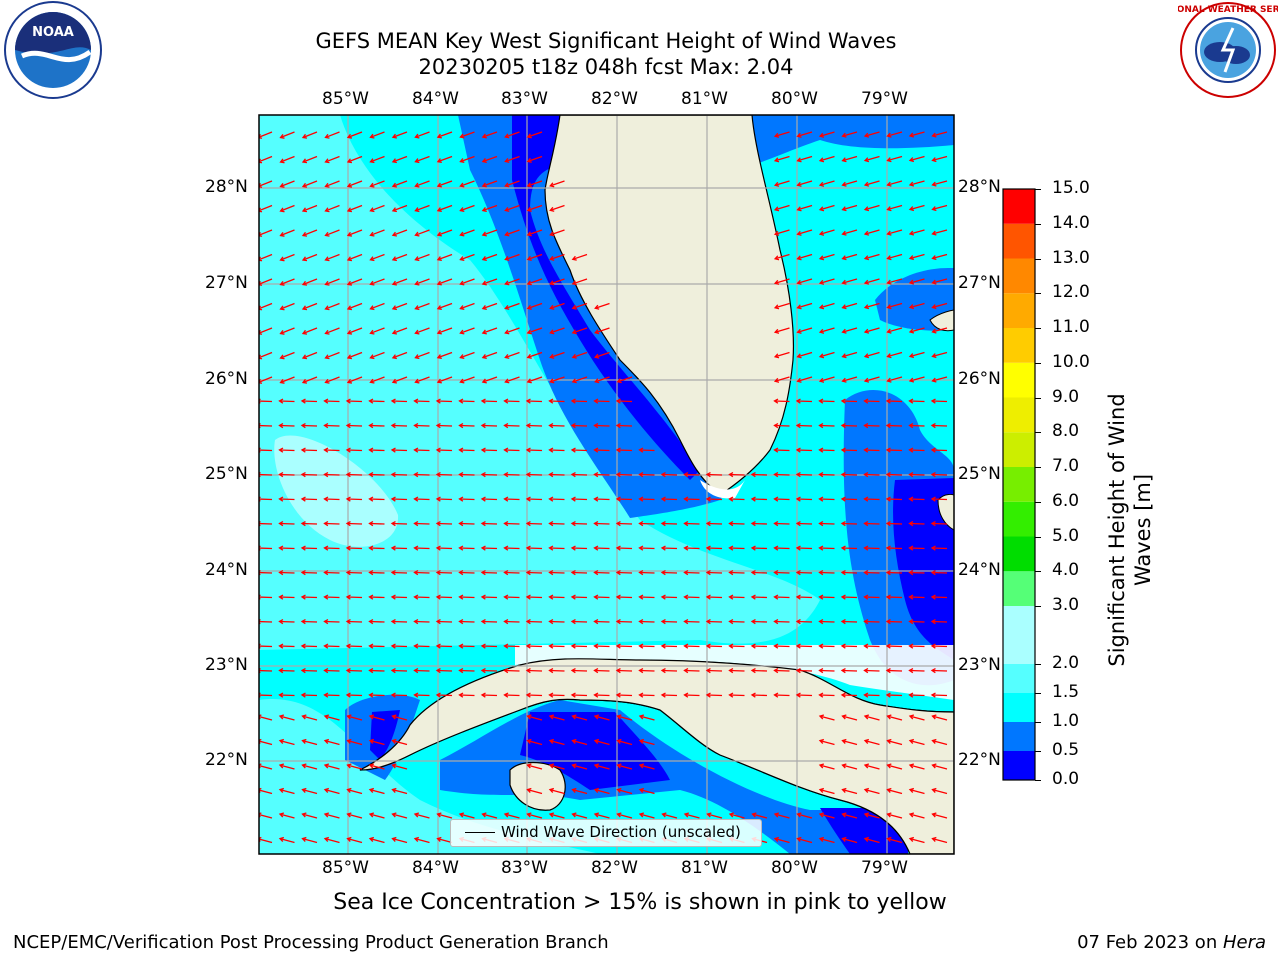 The width and height of the screenshot is (1280, 960). Describe the element at coordinates (1171, 942) in the screenshot. I see `footer-right: 07 Feb 2023 on Hera` at that location.